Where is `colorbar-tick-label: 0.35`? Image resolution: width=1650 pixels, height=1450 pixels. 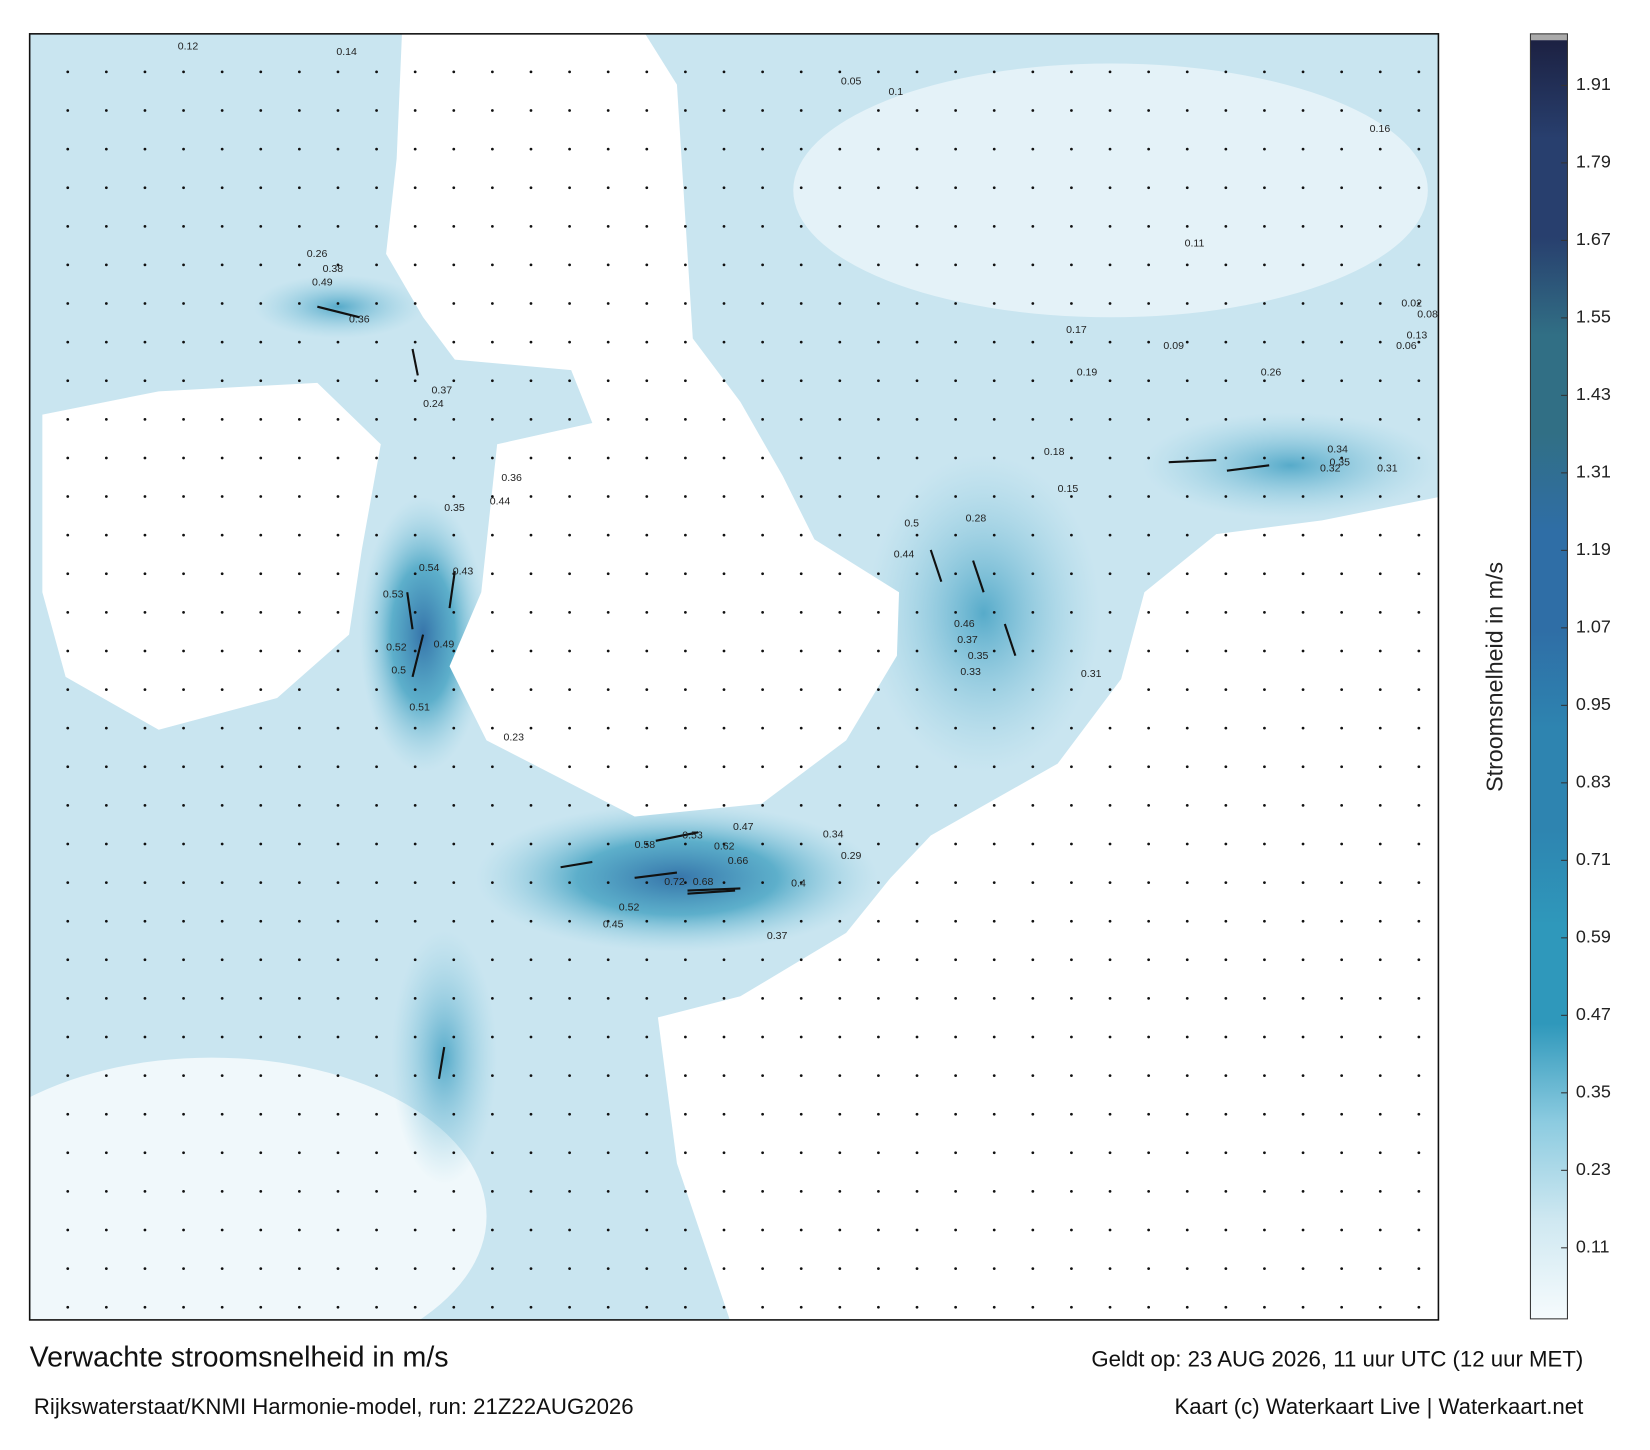 colorbar-tick-label: 0.35 is located at coordinates (1593, 1092).